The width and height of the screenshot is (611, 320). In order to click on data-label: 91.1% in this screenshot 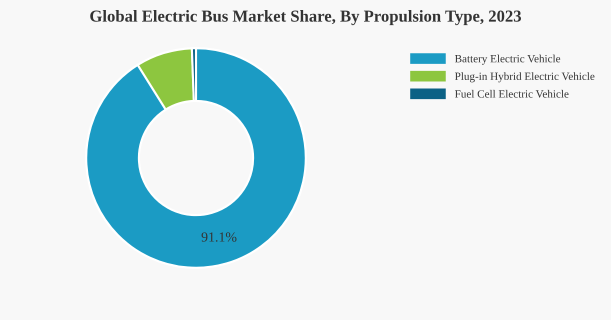, I will do `click(219, 237)`.